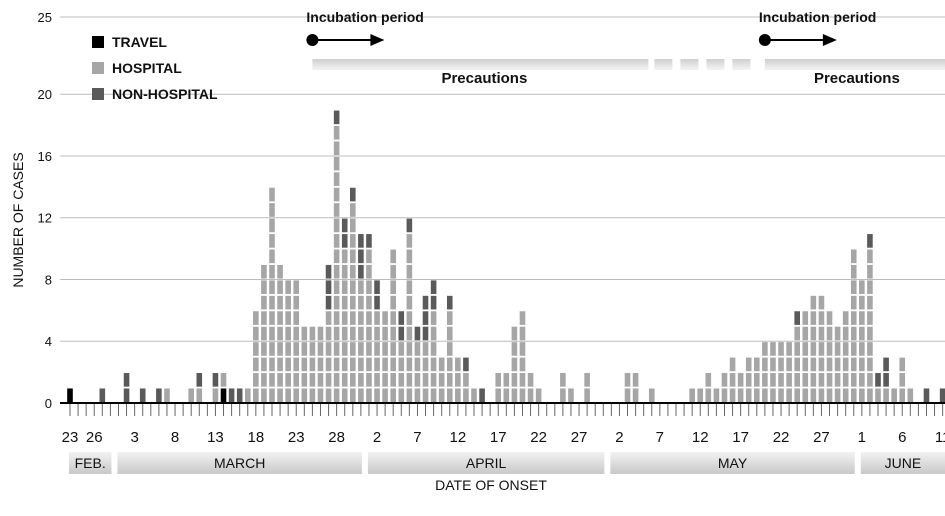 Image resolution: width=945 pixels, height=516 pixels. Describe the element at coordinates (491, 485) in the screenshot. I see `x-axis-label: DATE OF ONSET` at that location.